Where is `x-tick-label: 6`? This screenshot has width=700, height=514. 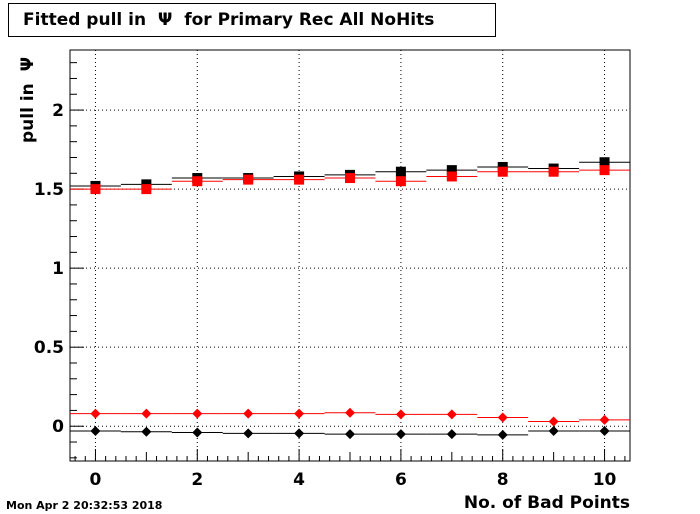 x-tick-label: 6 is located at coordinates (401, 480).